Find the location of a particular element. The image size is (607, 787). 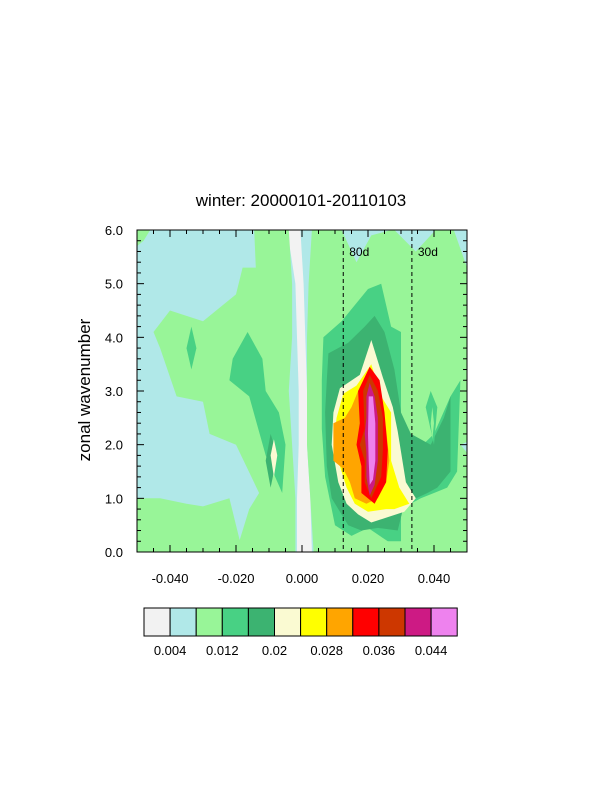

colorbar: 0.004 0.012 0.02 0.028 0.036 0.044 is located at coordinates (300, 632).